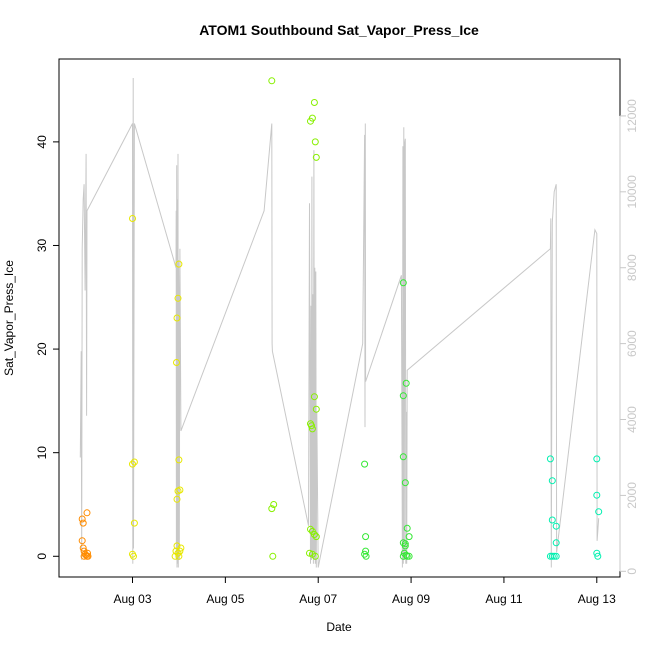 This screenshot has width=650, height=650. I want to click on x-tick-label: Aug 07, so click(318, 599).